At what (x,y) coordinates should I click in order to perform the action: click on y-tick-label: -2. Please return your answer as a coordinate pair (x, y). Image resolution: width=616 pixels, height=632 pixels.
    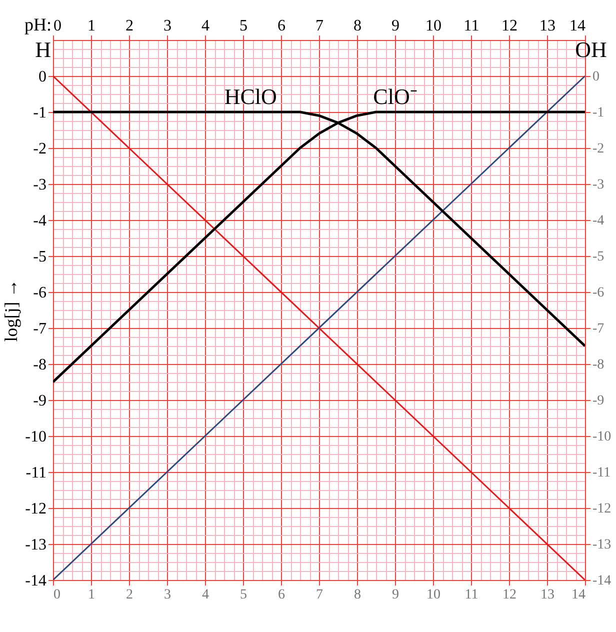
    Looking at the image, I should click on (39, 149).